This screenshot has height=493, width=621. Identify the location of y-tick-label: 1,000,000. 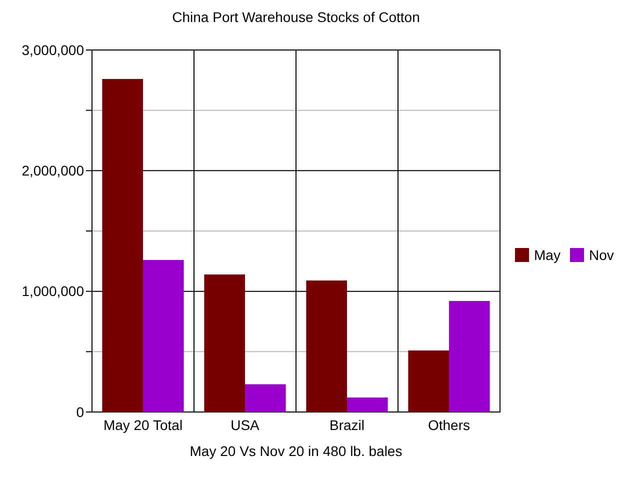
(53, 291).